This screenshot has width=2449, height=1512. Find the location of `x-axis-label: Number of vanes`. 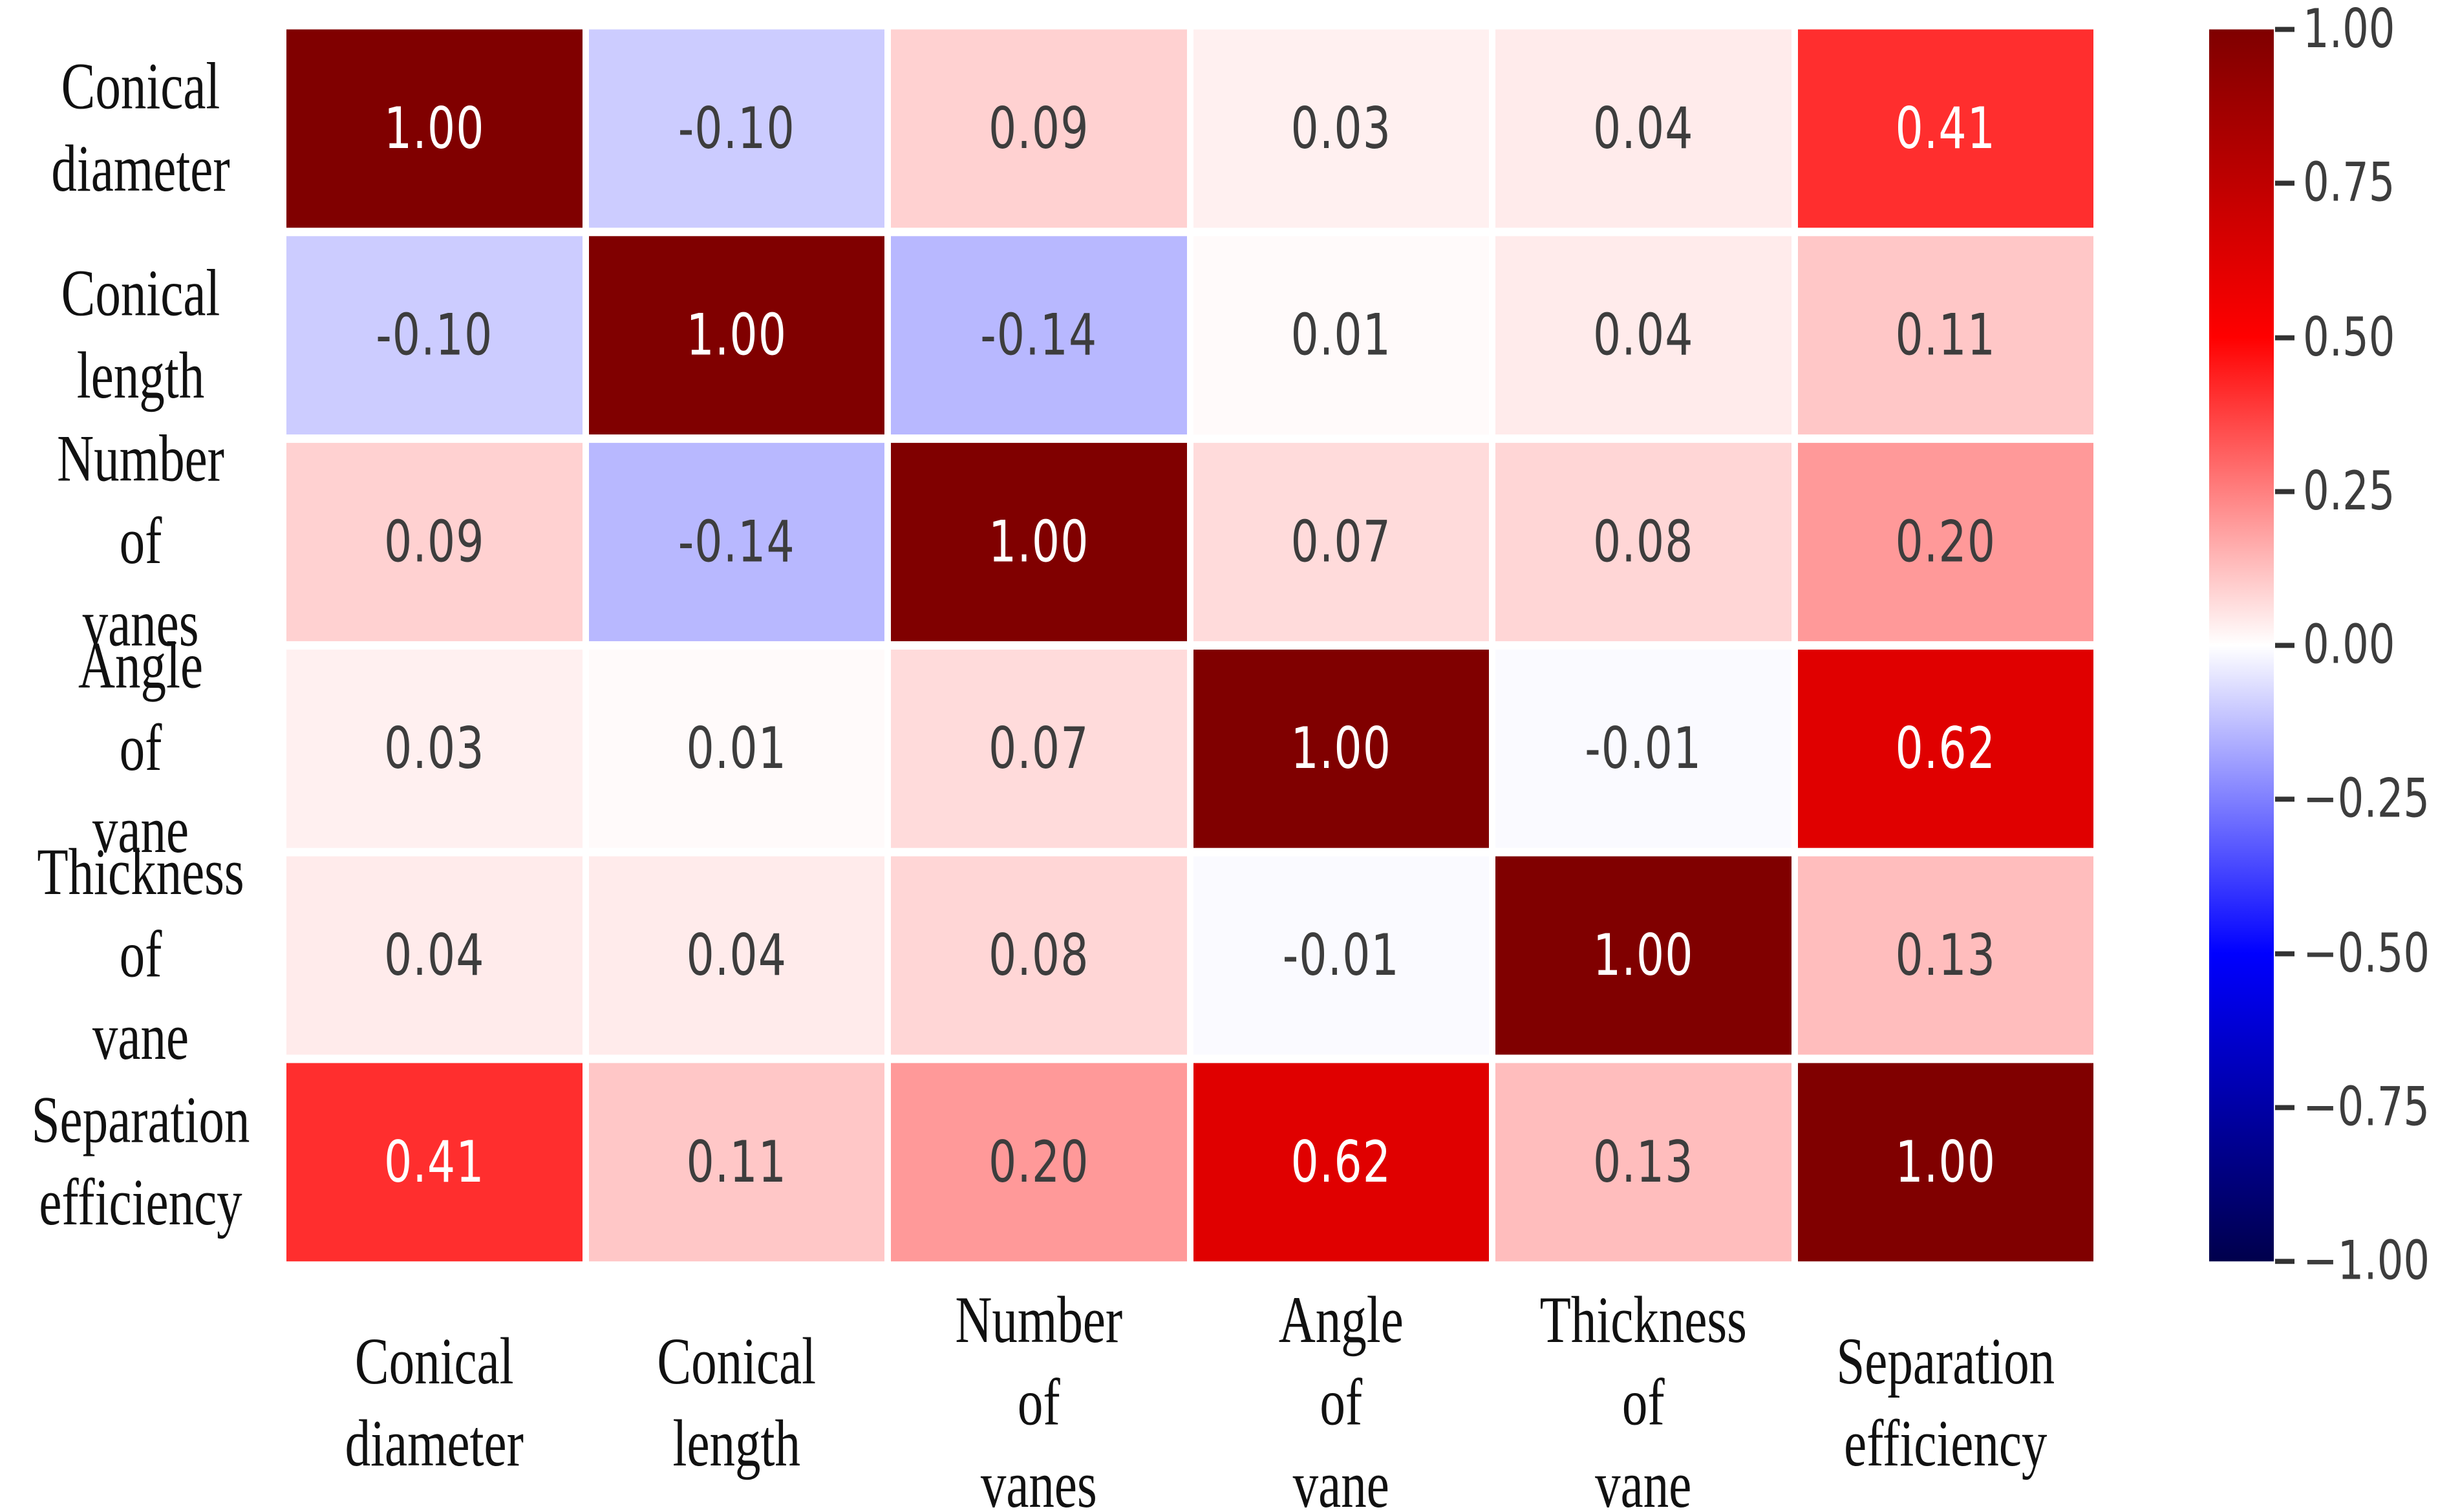

x-axis-label: Number of vanes is located at coordinates (1039, 1398).